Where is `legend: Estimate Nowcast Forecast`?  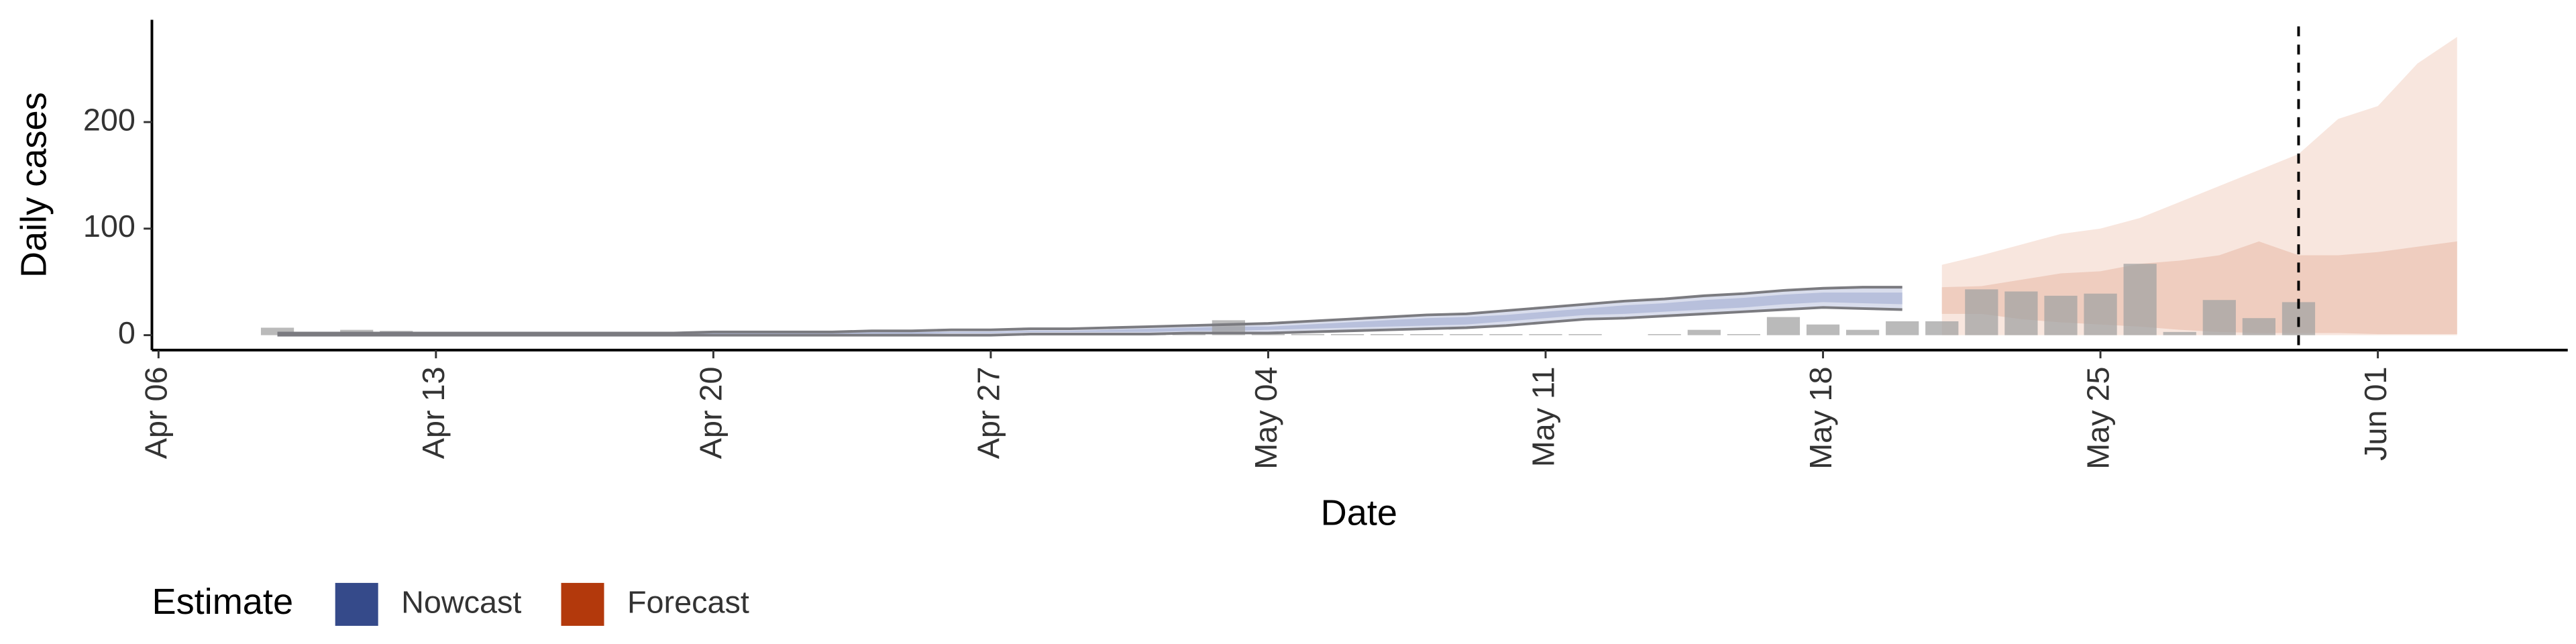 legend: Estimate Nowcast Forecast is located at coordinates (450, 604).